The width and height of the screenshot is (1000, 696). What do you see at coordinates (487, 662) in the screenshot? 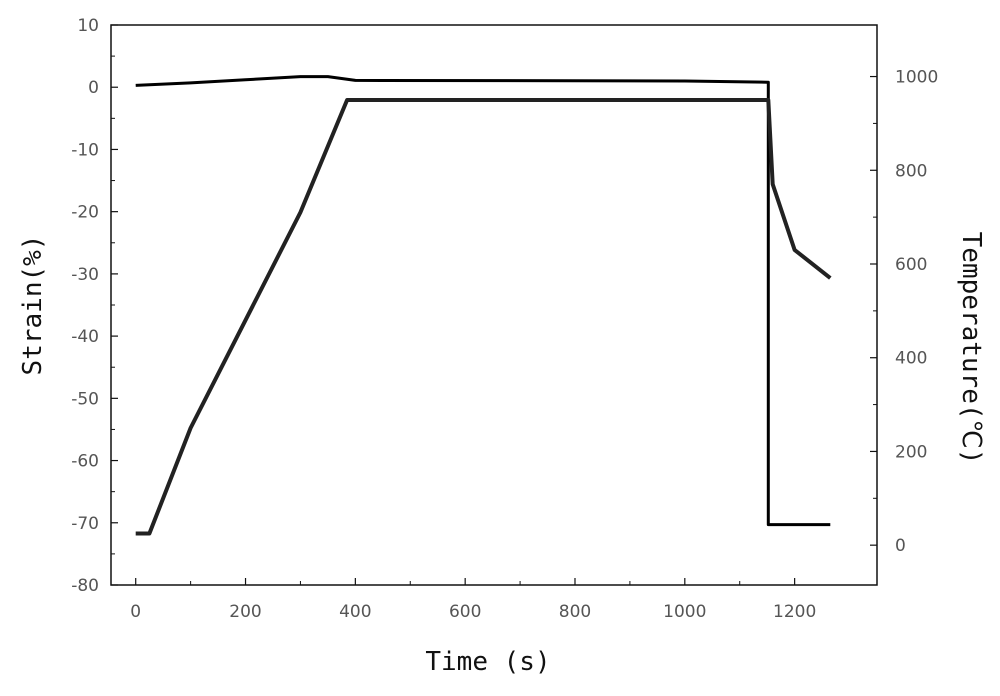
I see `x-axis-title: Time (s)` at bounding box center [487, 662].